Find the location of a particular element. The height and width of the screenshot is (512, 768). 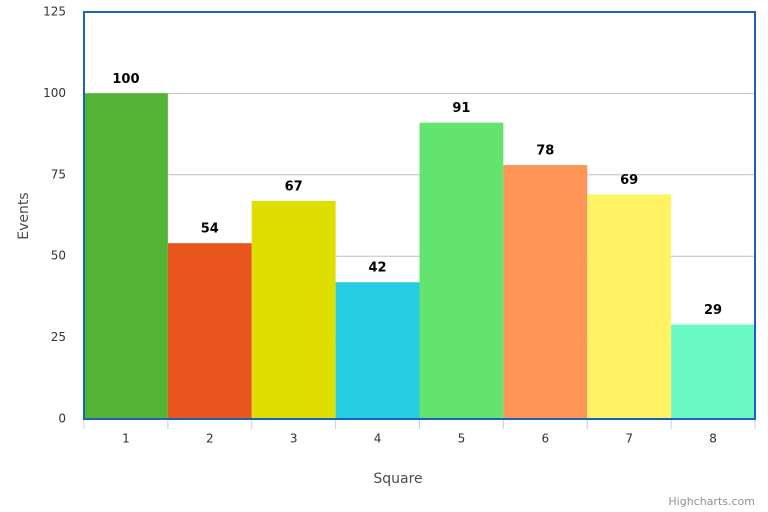

y-tick-label: 125 is located at coordinates (54, 12).